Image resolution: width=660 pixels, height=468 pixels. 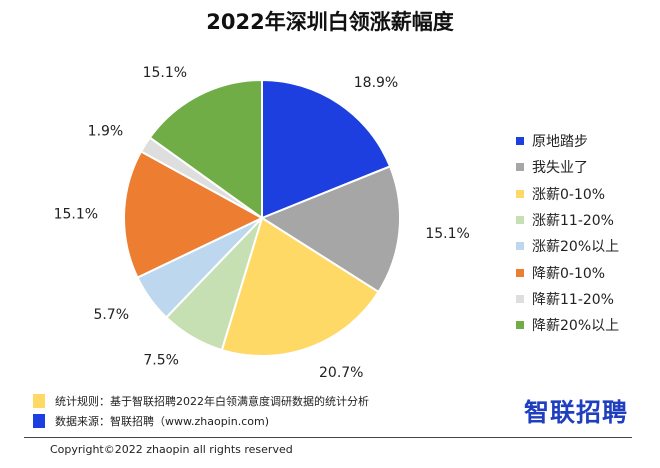 I want to click on legend-label: 我失业了, so click(x=560, y=168).